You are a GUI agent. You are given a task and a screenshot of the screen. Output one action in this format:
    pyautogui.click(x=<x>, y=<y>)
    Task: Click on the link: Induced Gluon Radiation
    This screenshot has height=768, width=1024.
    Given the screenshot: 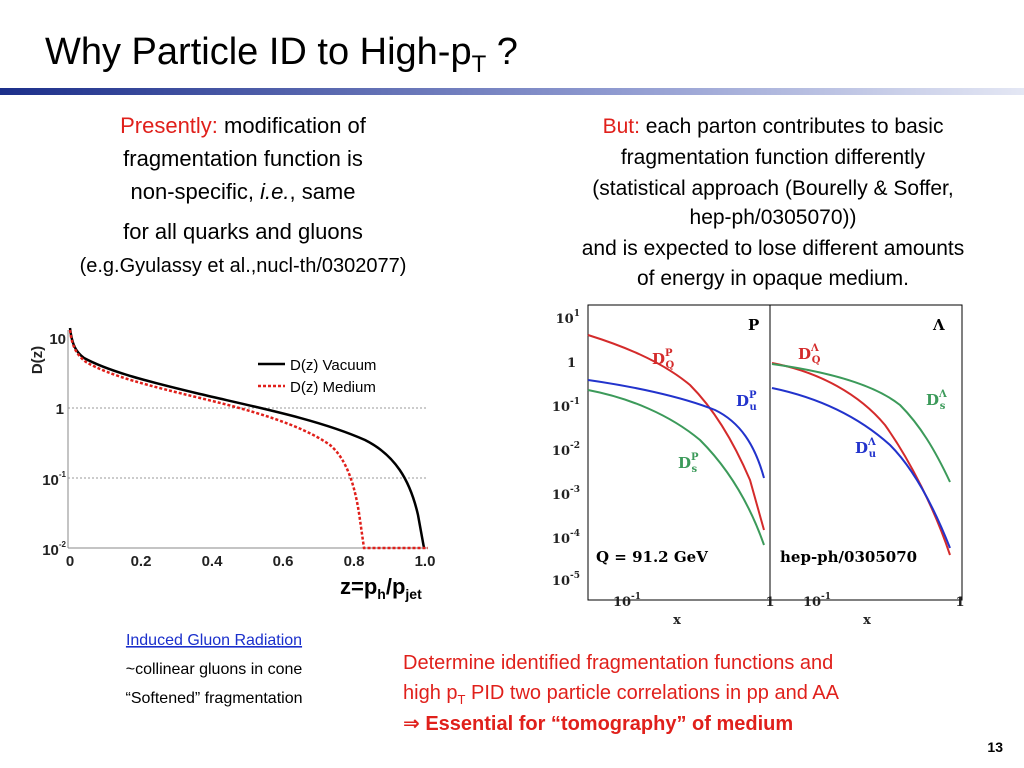 What is the action you would take?
    pyautogui.click(x=214, y=640)
    